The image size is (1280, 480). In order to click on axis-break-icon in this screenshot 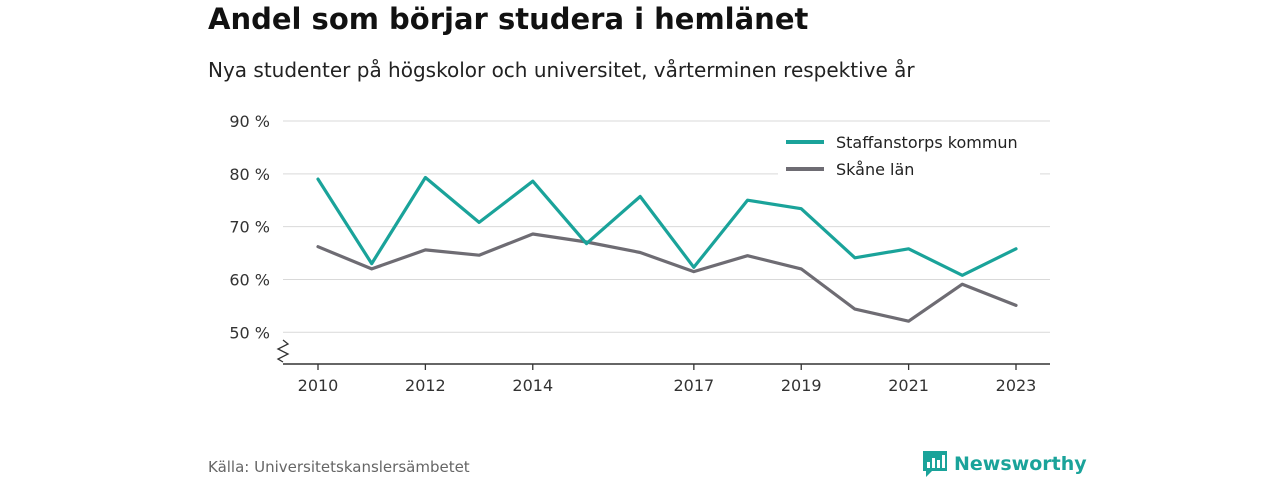, I will do `click(283, 351)`.